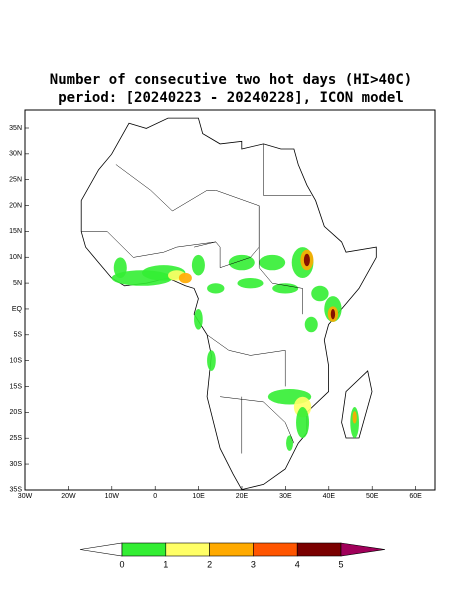  Describe the element at coordinates (16, 438) in the screenshot. I see `lat-label: 25S` at that location.